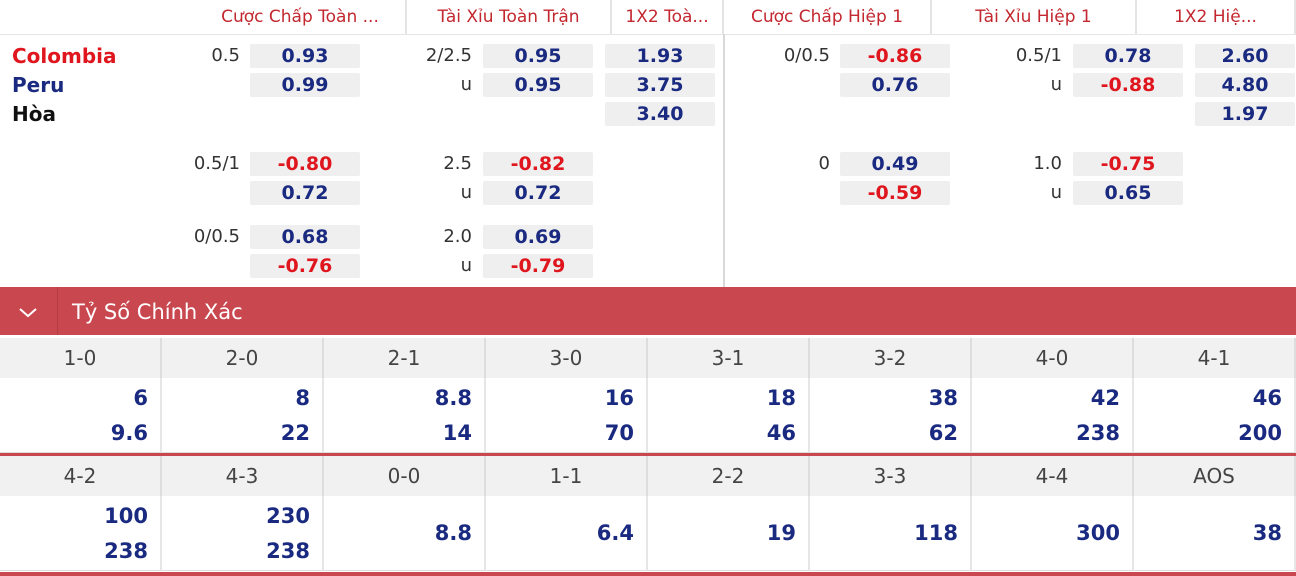 This screenshot has width=1296, height=576. Describe the element at coordinates (806, 55) in the screenshot. I see `handicap-line: 0/0.5` at that location.